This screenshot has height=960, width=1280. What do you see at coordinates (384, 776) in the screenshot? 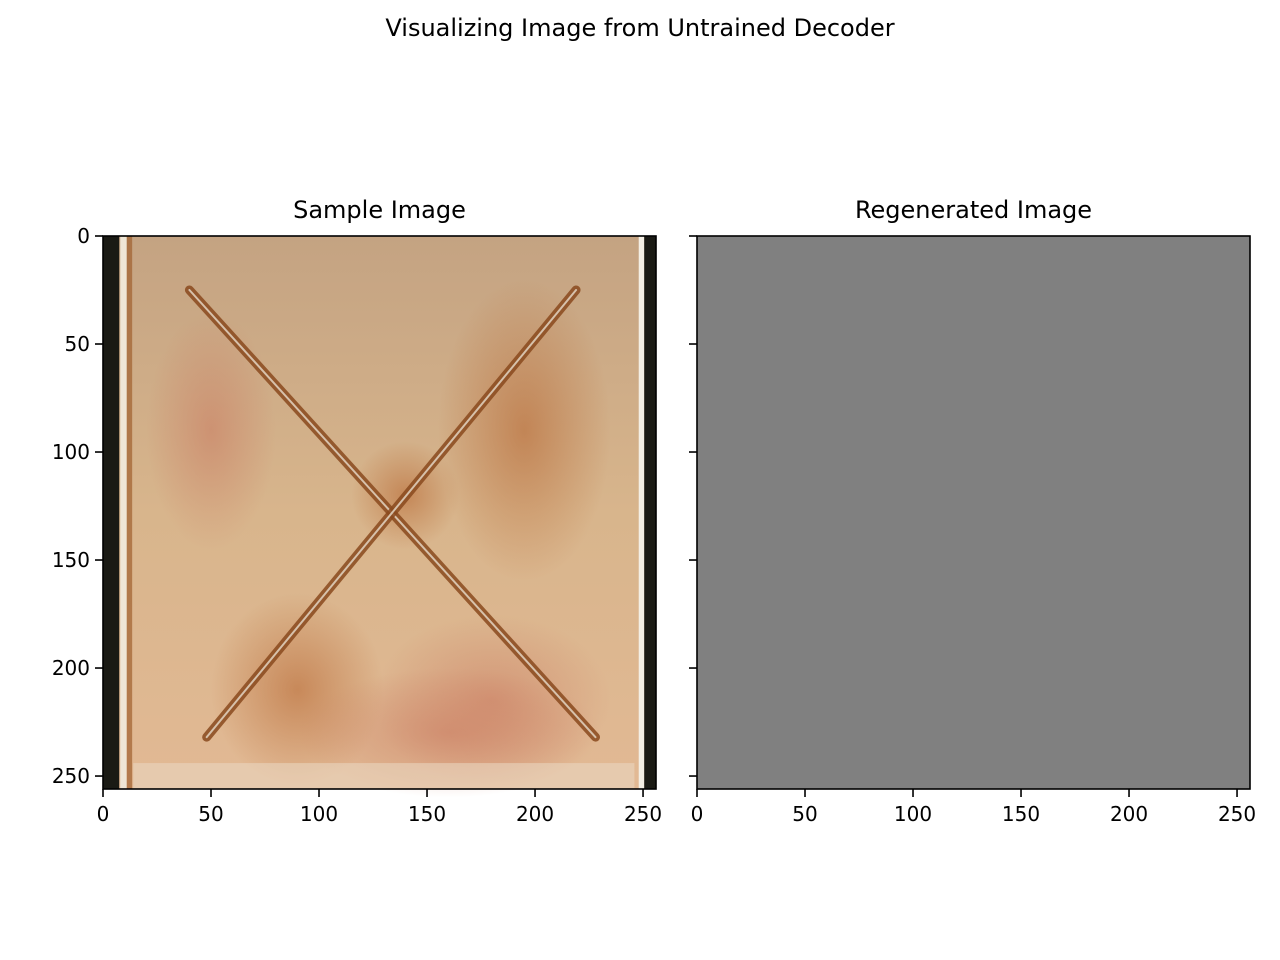
I see `bottom-pale-band` at bounding box center [384, 776].